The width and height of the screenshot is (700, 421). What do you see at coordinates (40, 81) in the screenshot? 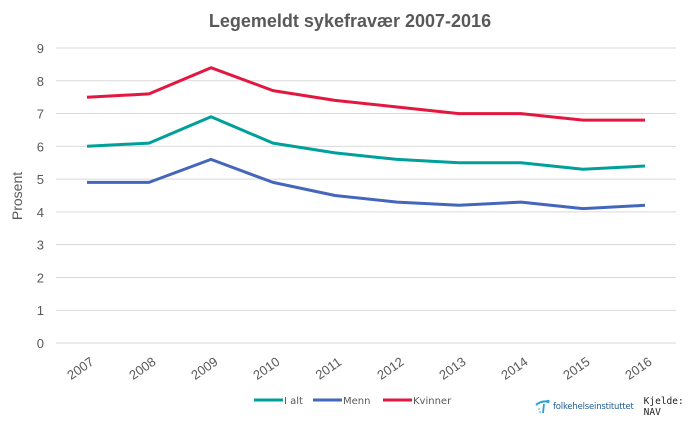
I see `y-tick-label: 8` at bounding box center [40, 81].